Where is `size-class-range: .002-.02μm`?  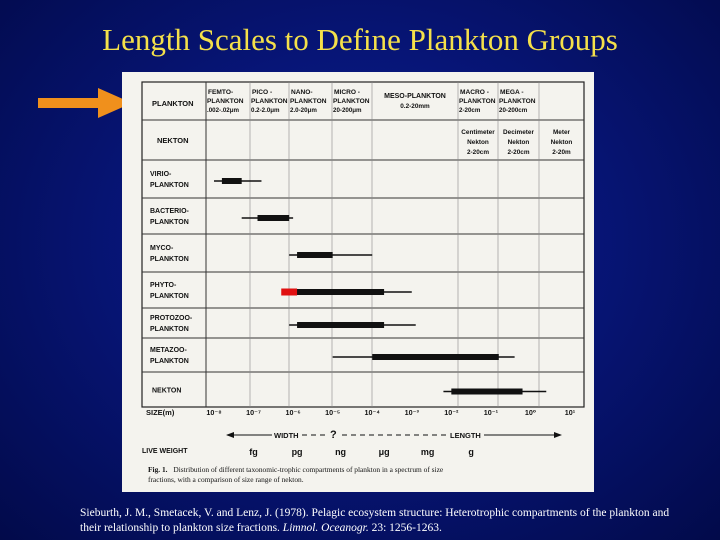
size-class-range: .002-.02μm is located at coordinates (223, 110).